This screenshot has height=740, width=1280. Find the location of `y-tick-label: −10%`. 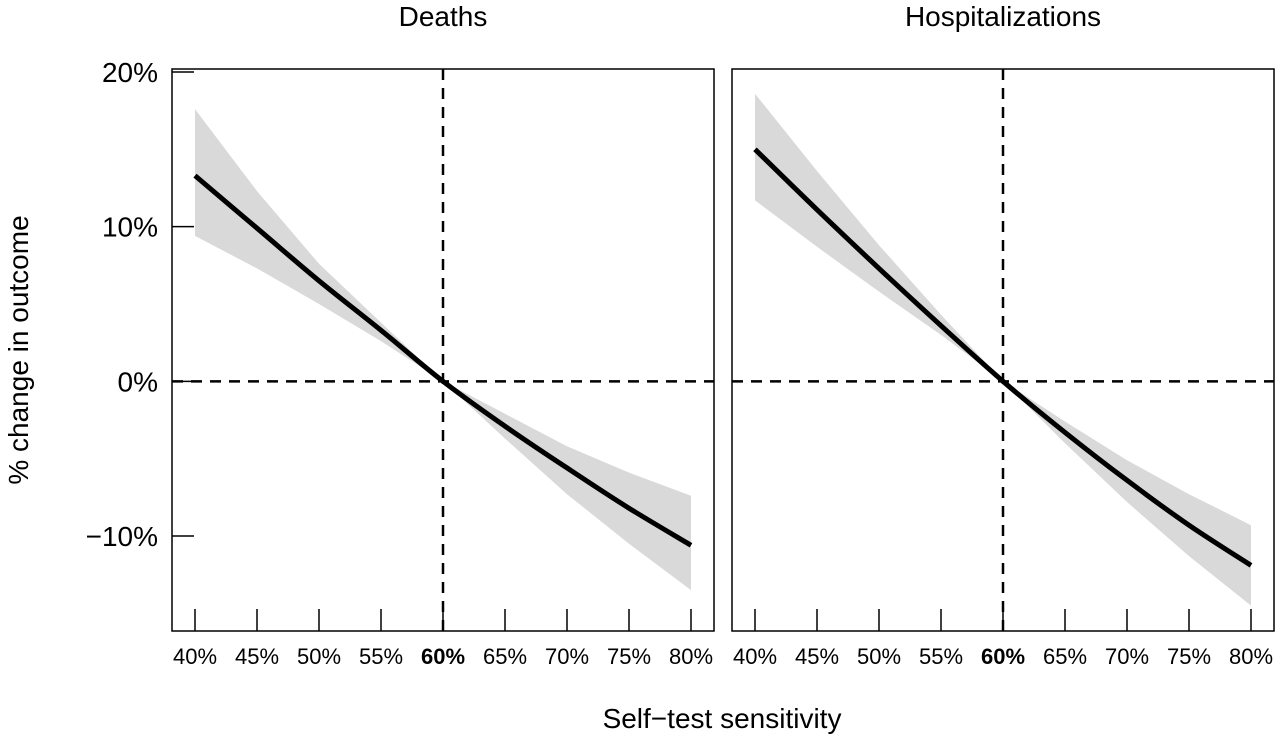

y-tick-label: −10% is located at coordinates (122, 536).